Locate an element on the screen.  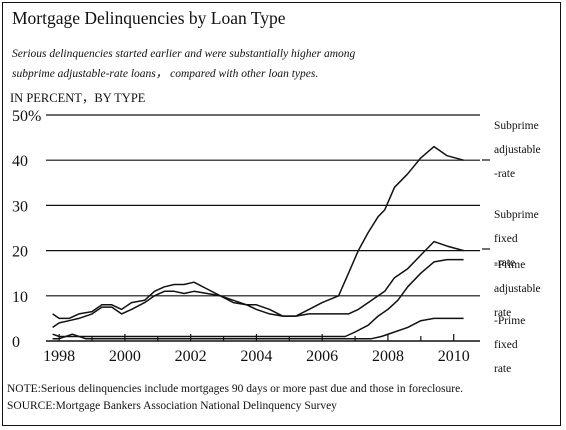
x-tick-label-2006: 2006 is located at coordinates (322, 356).